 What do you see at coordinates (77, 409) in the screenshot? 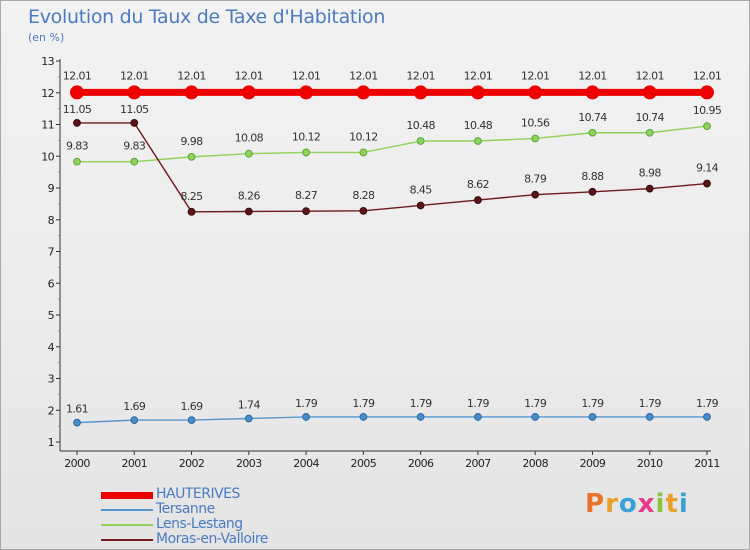
I see `data-label: 1.61` at bounding box center [77, 409].